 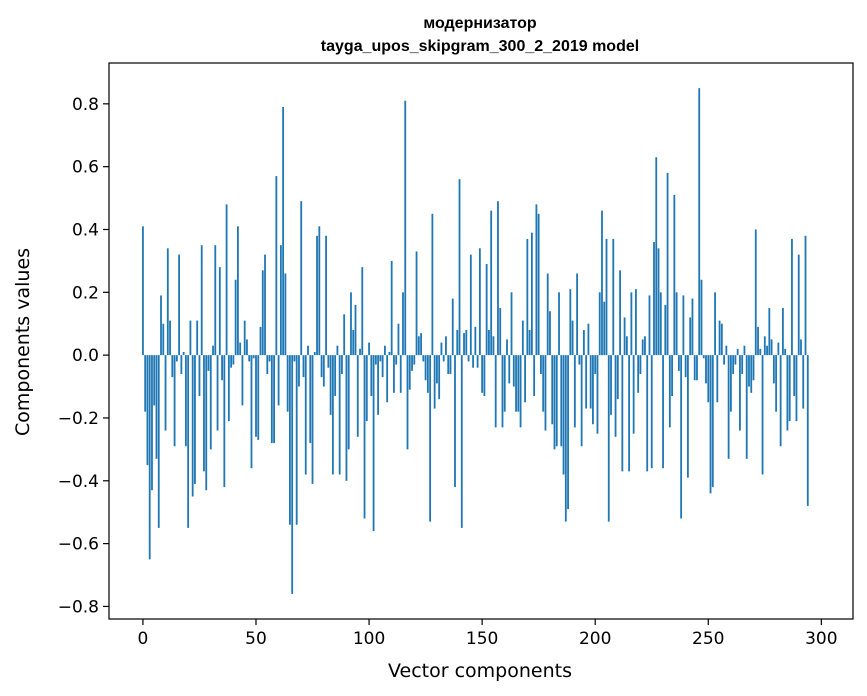 What do you see at coordinates (85, 356) in the screenshot?
I see `y-tick-label: 0.0` at bounding box center [85, 356].